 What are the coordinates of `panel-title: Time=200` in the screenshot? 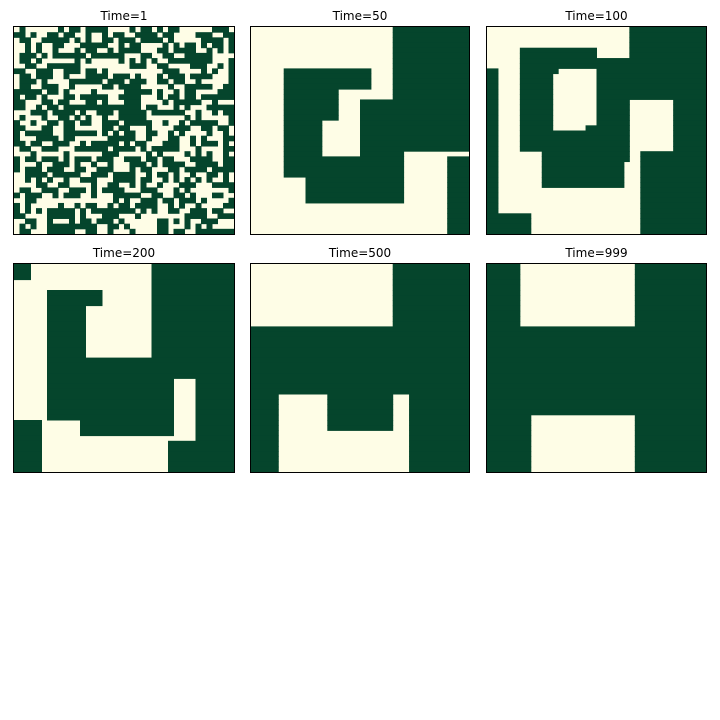 It's located at (124, 253).